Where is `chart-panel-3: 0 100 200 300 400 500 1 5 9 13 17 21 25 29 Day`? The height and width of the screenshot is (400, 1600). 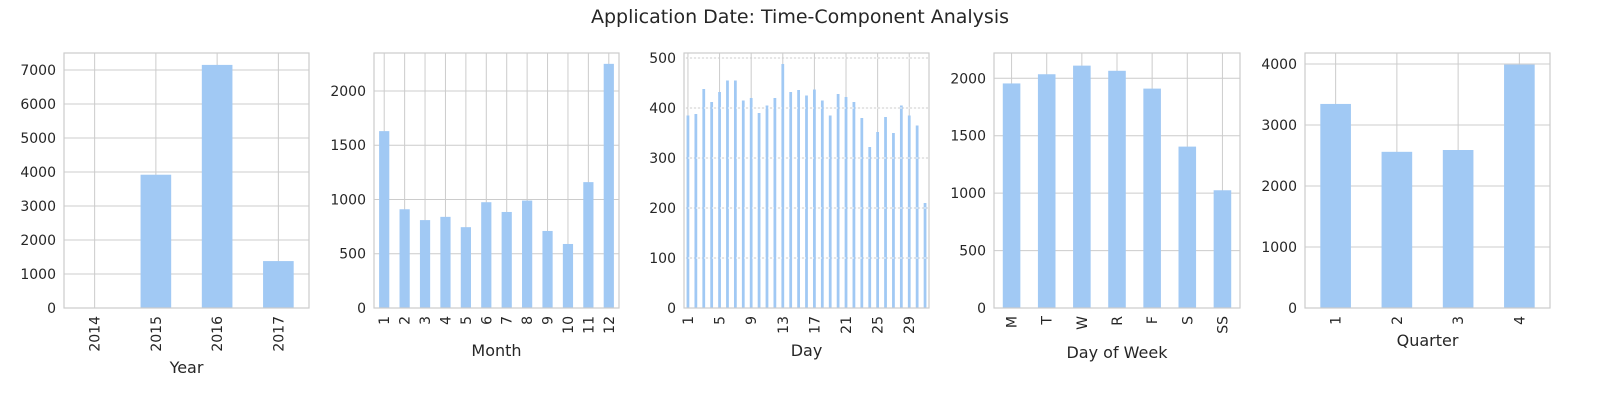 chart-panel-3: 0 100 200 300 400 500 1 5 9 13 17 21 25 29 Day is located at coordinates (789, 205).